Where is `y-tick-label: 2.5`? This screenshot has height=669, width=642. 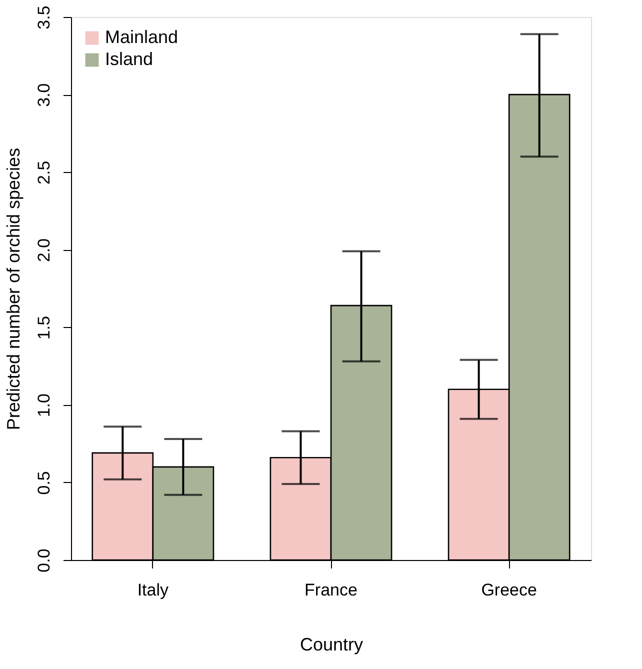 y-tick-label: 2.5 is located at coordinates (44, 172).